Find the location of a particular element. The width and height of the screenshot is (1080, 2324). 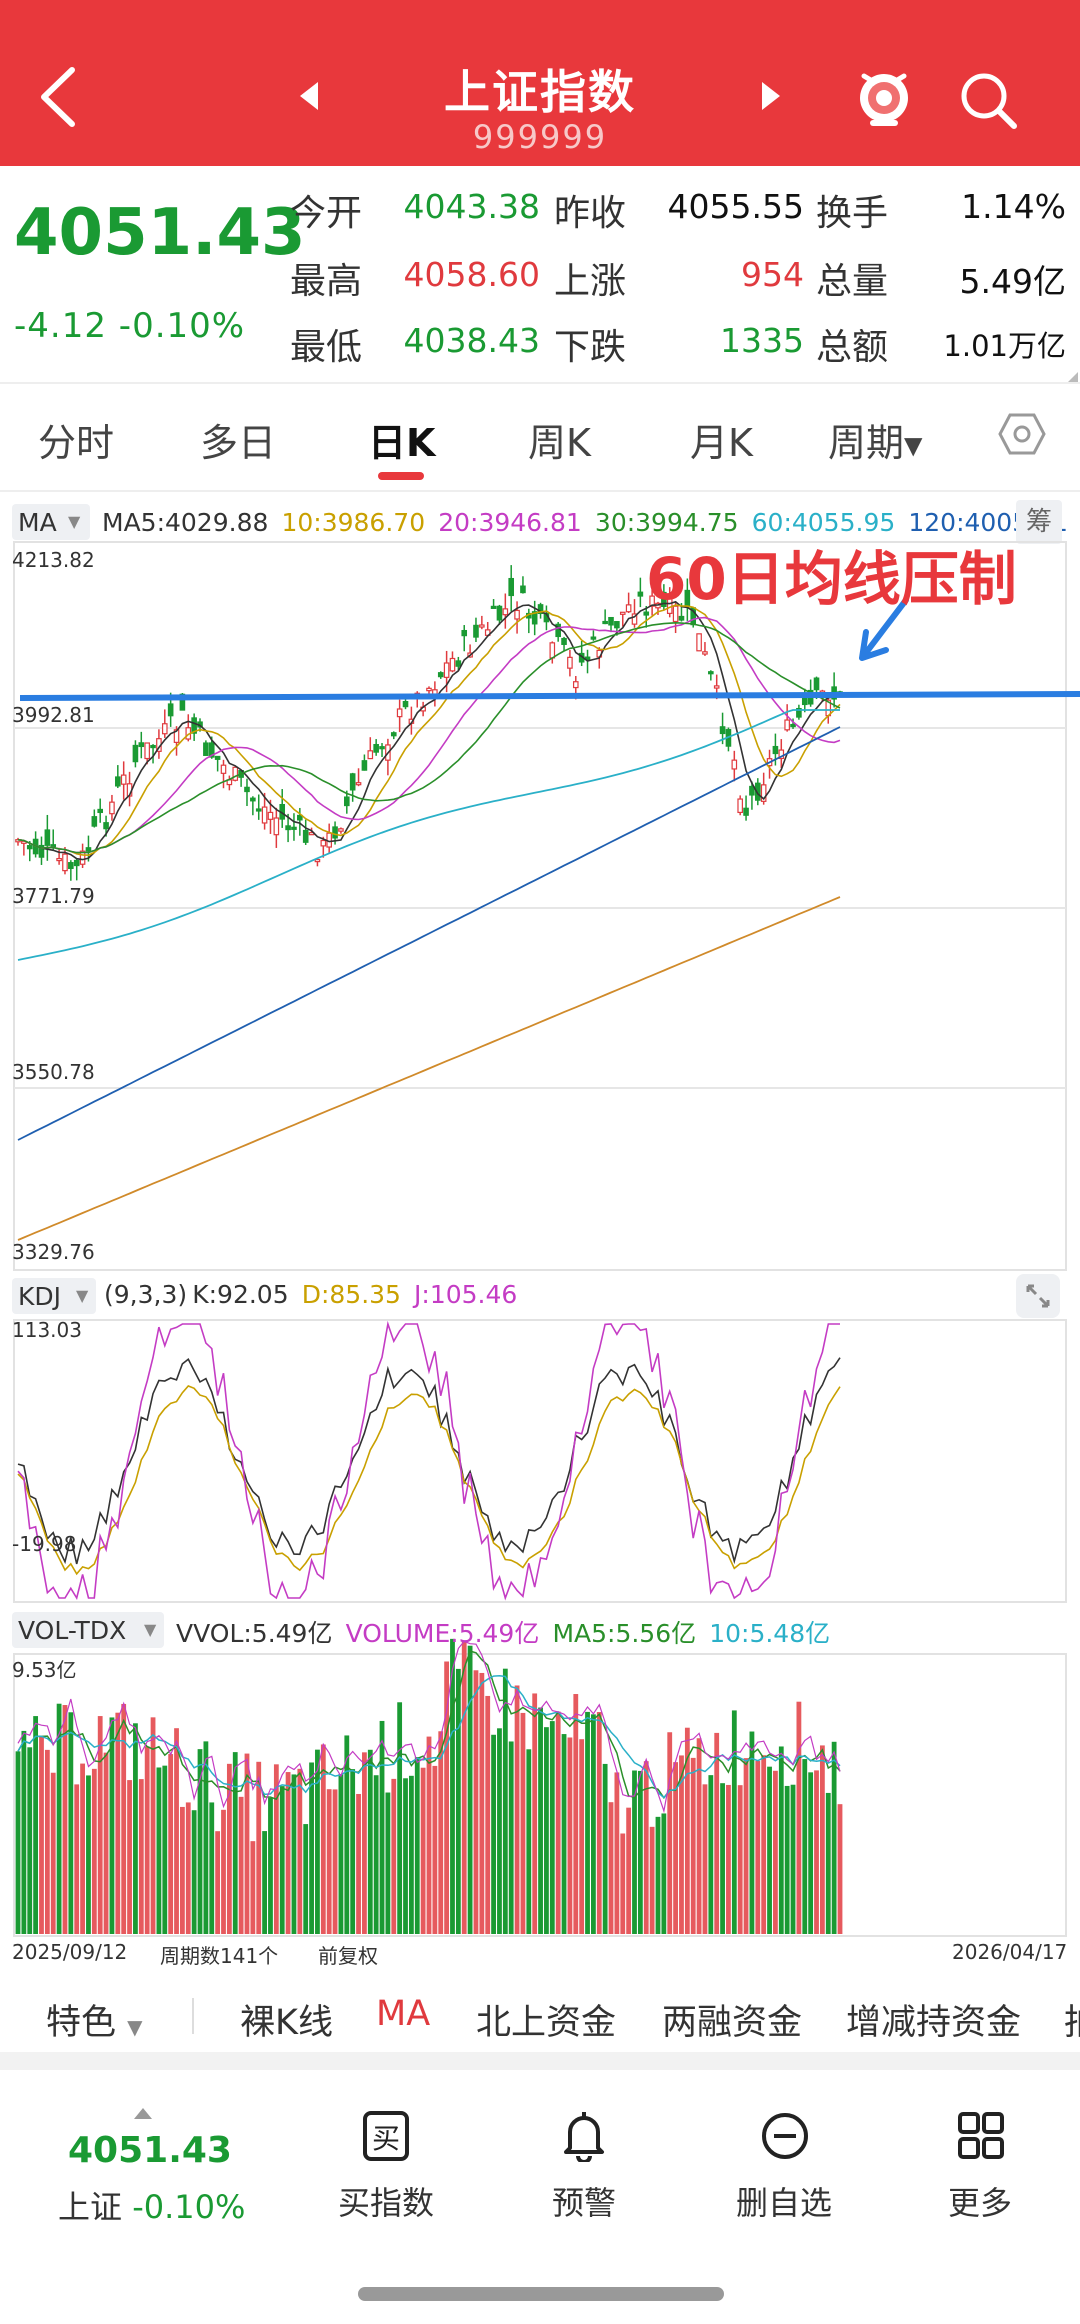

tab-period-label: 周期 is located at coordinates (866, 443).